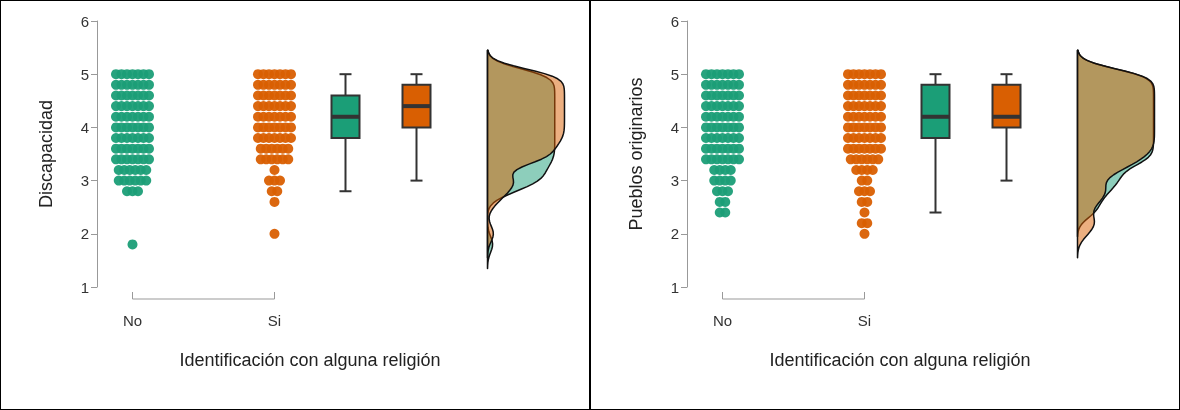 Image resolution: width=1180 pixels, height=410 pixels. I want to click on y-axis-title: Pueblos originarios, so click(636, 154).